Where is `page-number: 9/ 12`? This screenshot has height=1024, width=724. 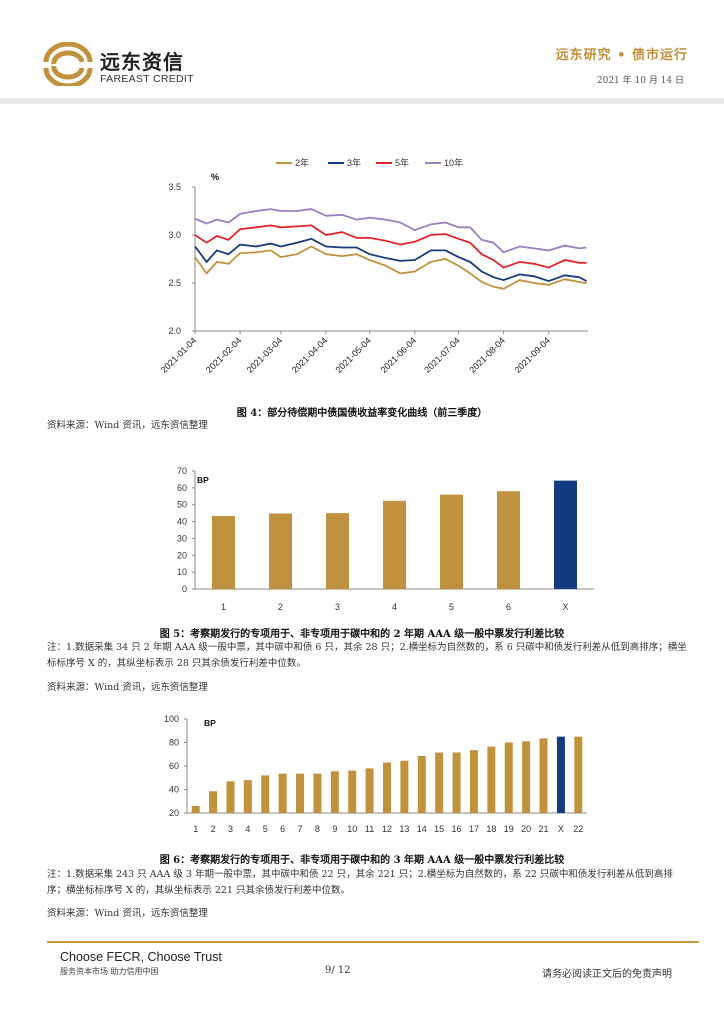 page-number: 9/ 12 is located at coordinates (338, 970).